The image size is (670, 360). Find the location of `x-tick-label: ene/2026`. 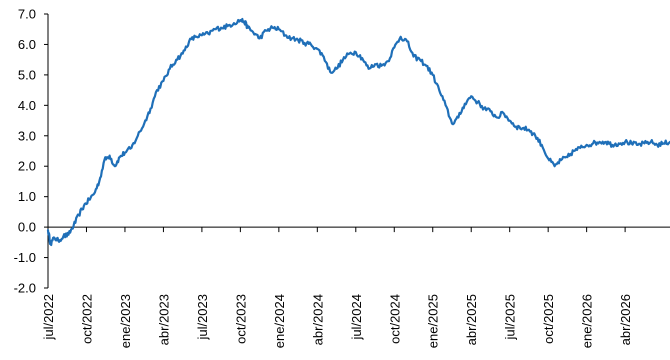

x-tick-label: ene/2026 is located at coordinates (587, 321).